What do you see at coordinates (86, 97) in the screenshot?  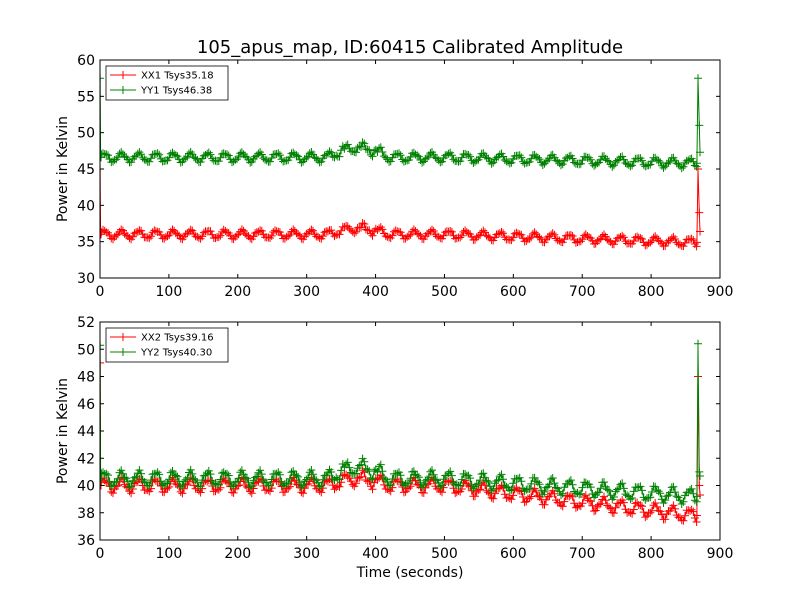 I see `y-tick-label: 55` at bounding box center [86, 97].